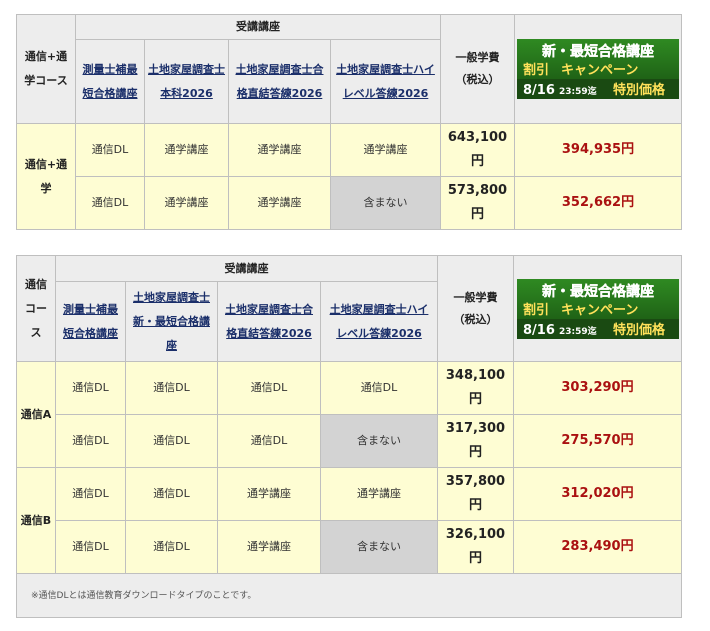 The height and width of the screenshot is (631, 710). I want to click on general-fee: 317,300円, so click(475, 441).